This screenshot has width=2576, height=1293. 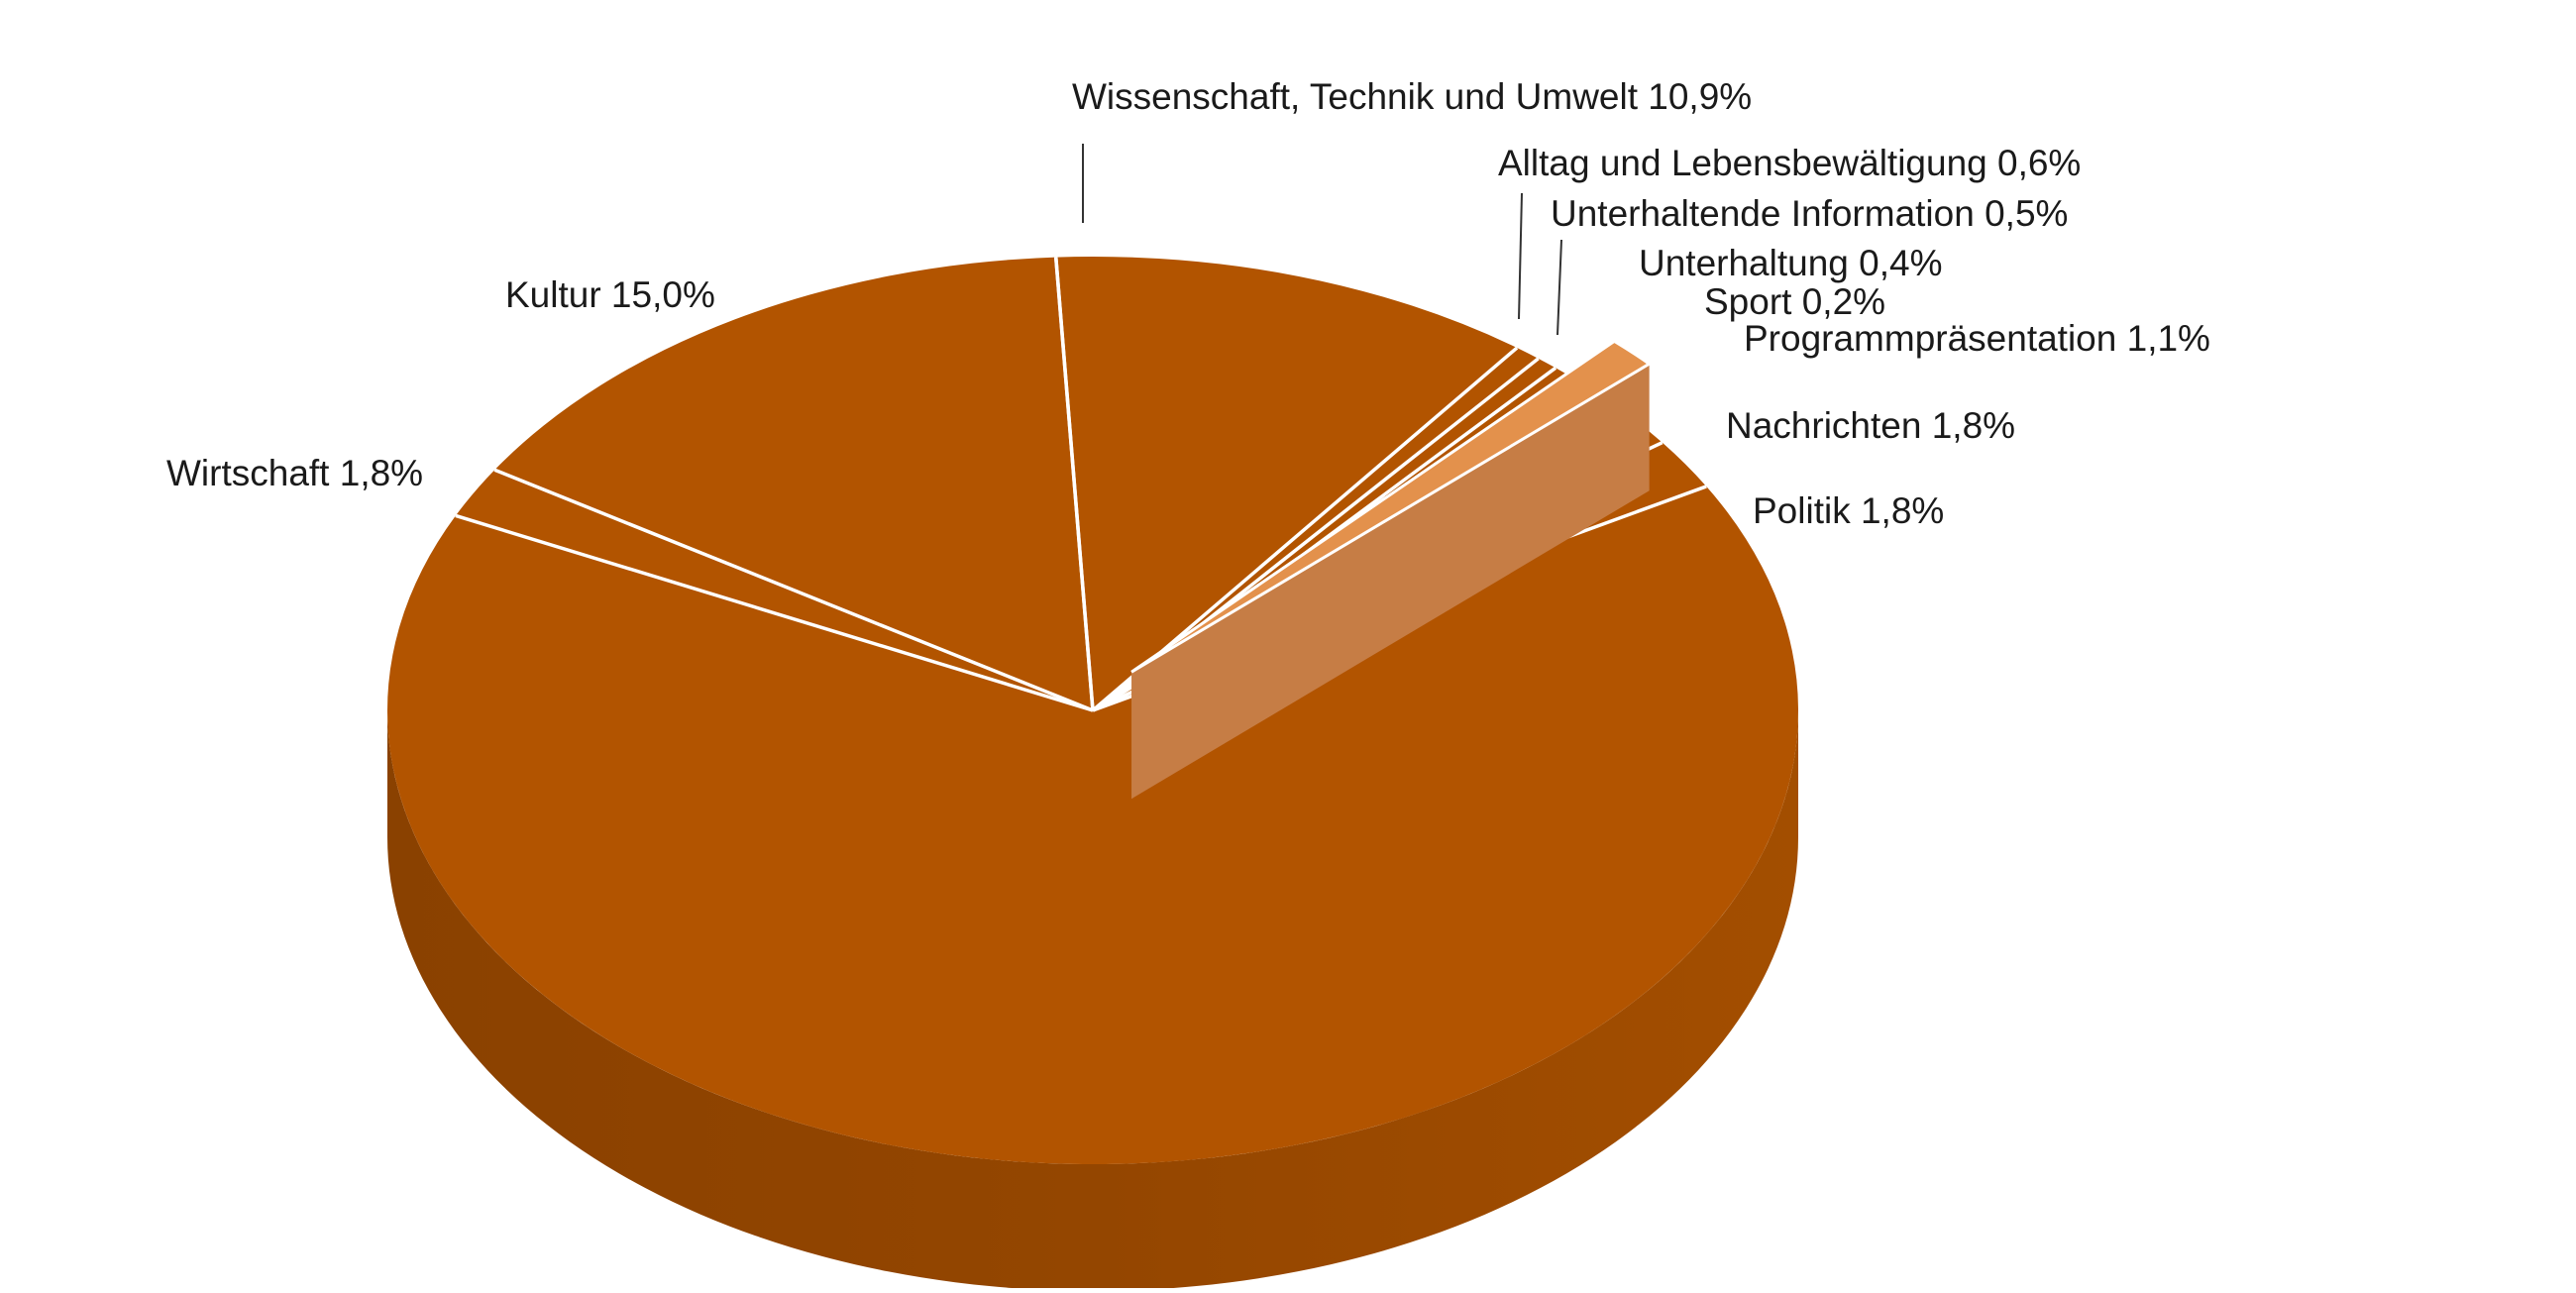 What do you see at coordinates (295, 473) in the screenshot?
I see `slice-label-wirtschaft: Wirtschaft 1,8%` at bounding box center [295, 473].